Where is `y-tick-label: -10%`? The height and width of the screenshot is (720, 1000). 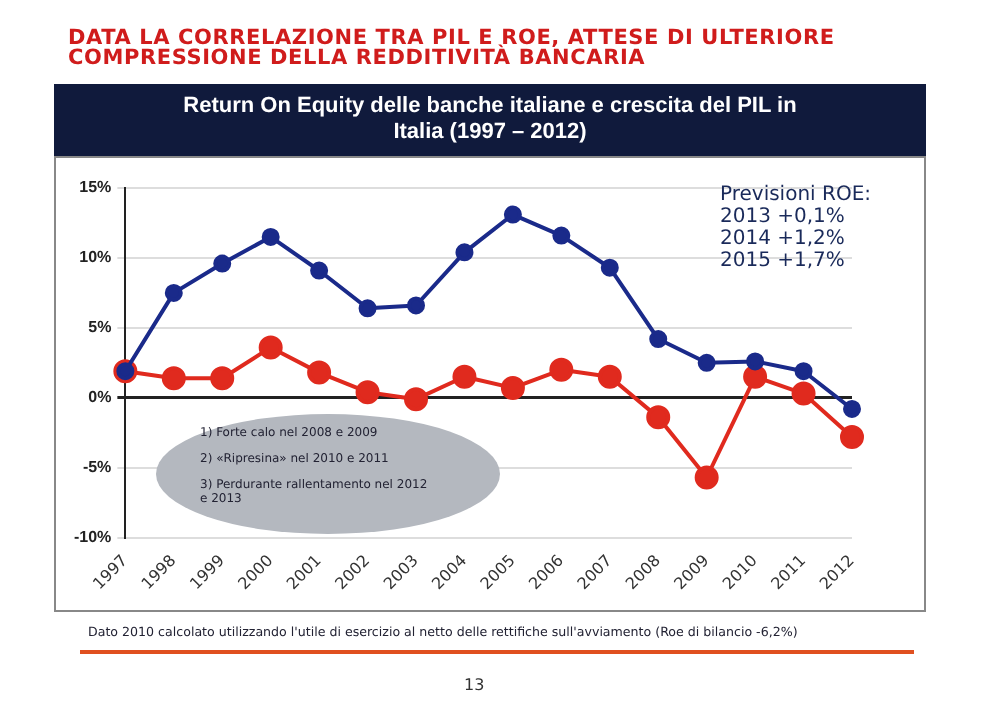
y-tick-label: -10% is located at coordinates (92, 537).